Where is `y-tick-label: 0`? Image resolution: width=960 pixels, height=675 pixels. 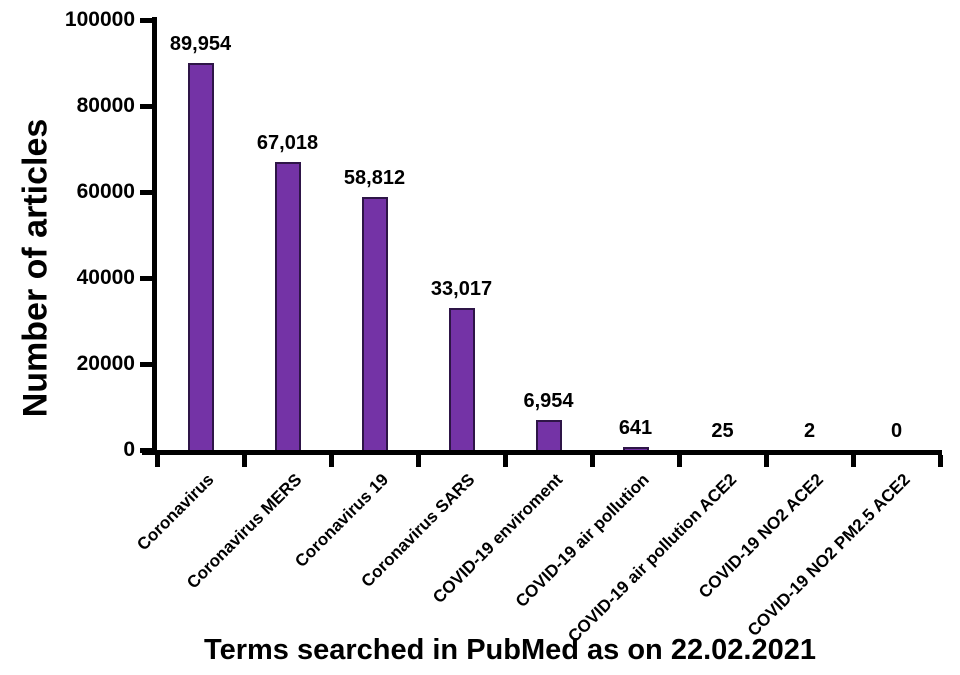 y-tick-label: 0 is located at coordinates (129, 449).